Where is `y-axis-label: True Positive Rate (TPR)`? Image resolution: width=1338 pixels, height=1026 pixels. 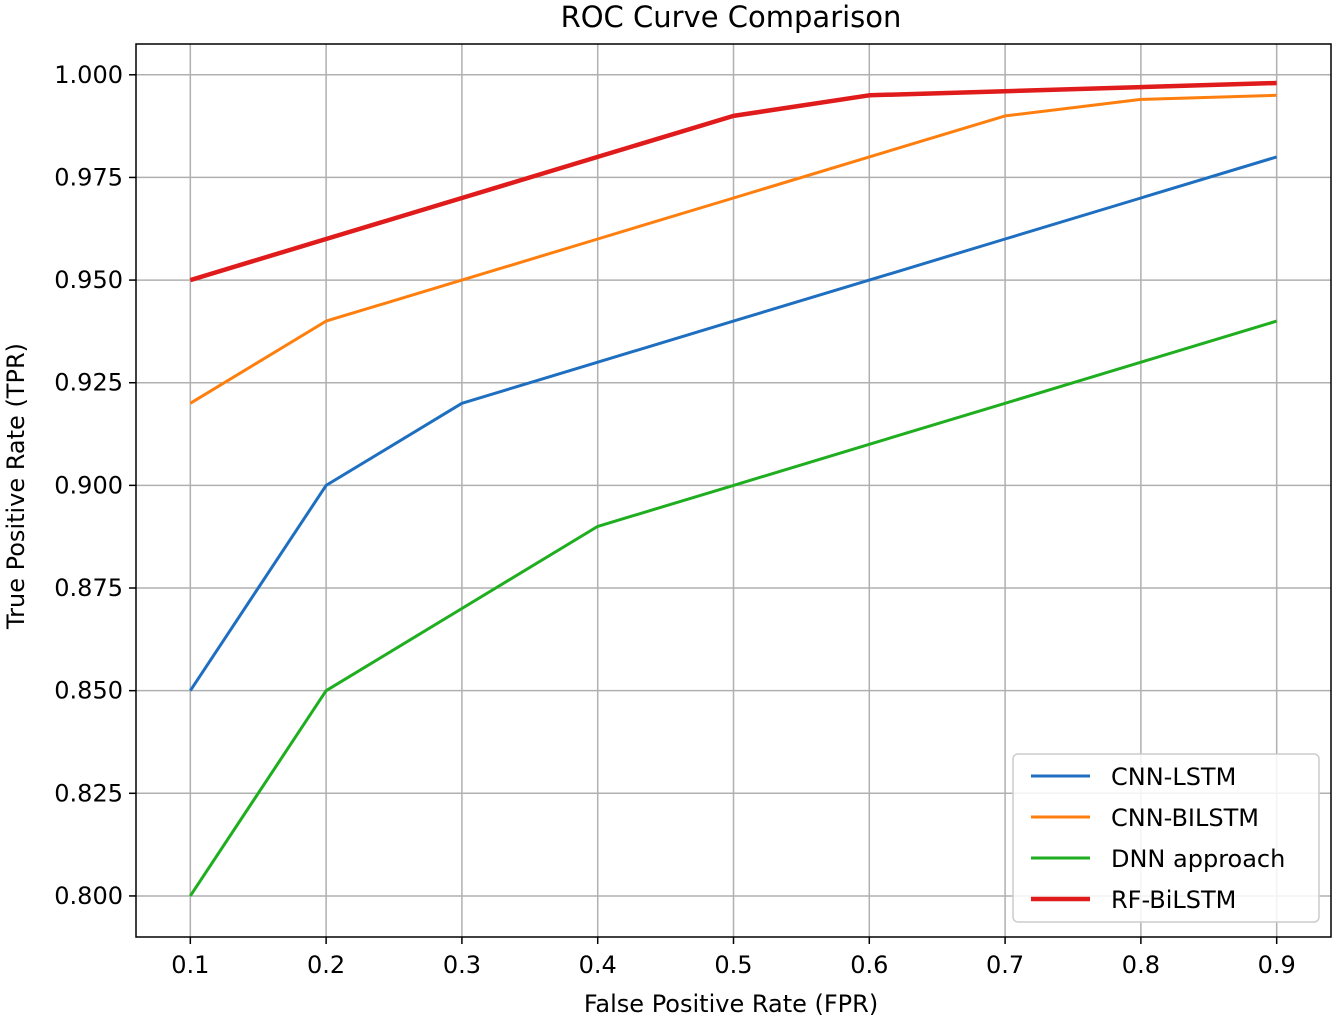 y-axis-label: True Positive Rate (TPR) is located at coordinates (16, 486).